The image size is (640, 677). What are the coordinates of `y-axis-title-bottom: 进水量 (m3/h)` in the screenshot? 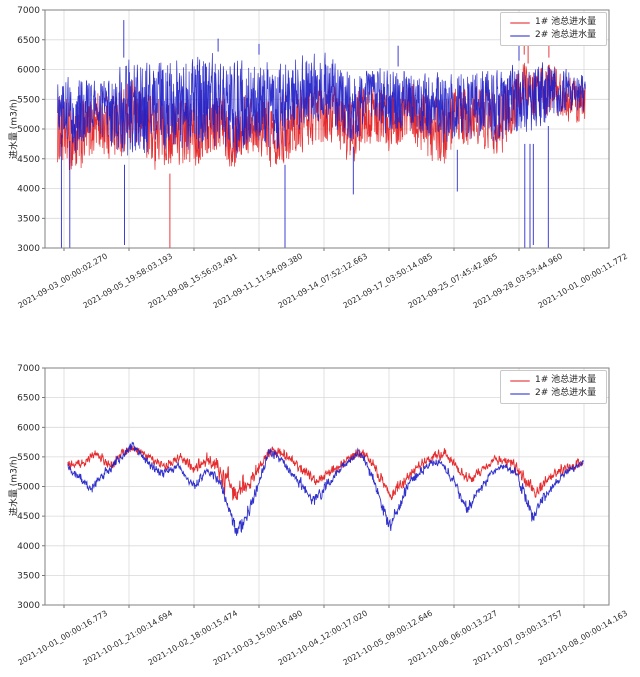 It's located at (14, 486).